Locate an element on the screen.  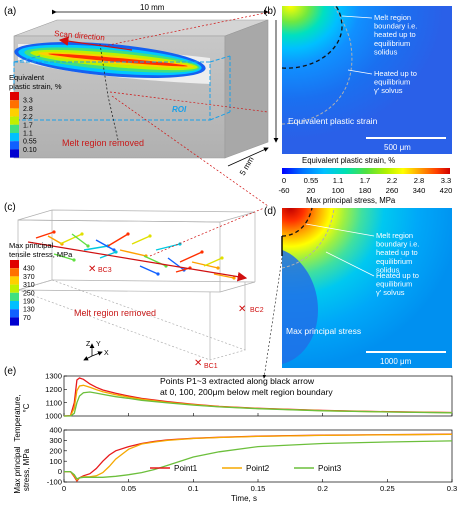
field-label-b: Equivalent plastic strain is located at coordinates (333, 121).